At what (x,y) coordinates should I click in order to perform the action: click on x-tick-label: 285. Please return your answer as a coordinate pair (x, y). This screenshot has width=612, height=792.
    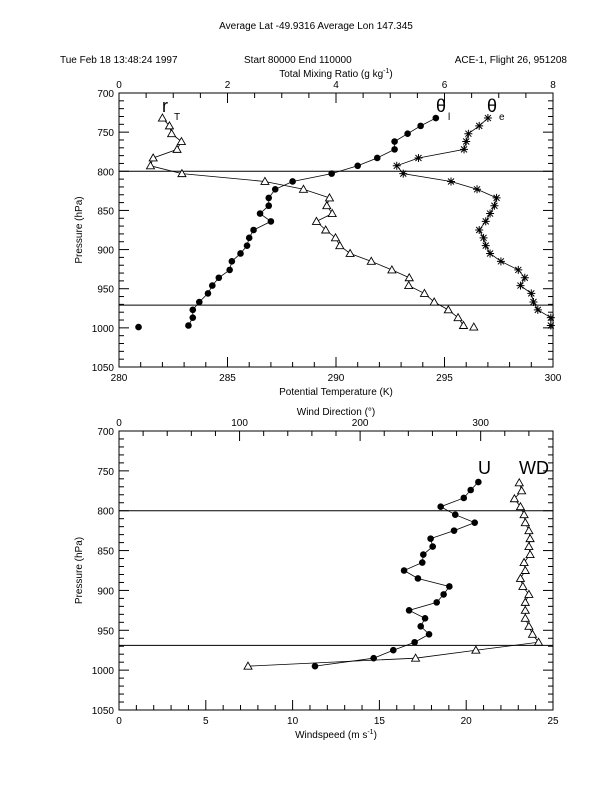
    Looking at the image, I should click on (227, 378).